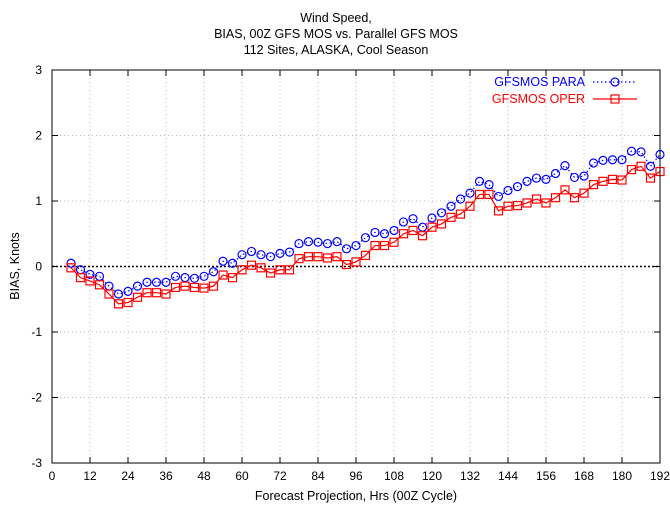  I want to click on x-tick-label: 132, so click(470, 476).